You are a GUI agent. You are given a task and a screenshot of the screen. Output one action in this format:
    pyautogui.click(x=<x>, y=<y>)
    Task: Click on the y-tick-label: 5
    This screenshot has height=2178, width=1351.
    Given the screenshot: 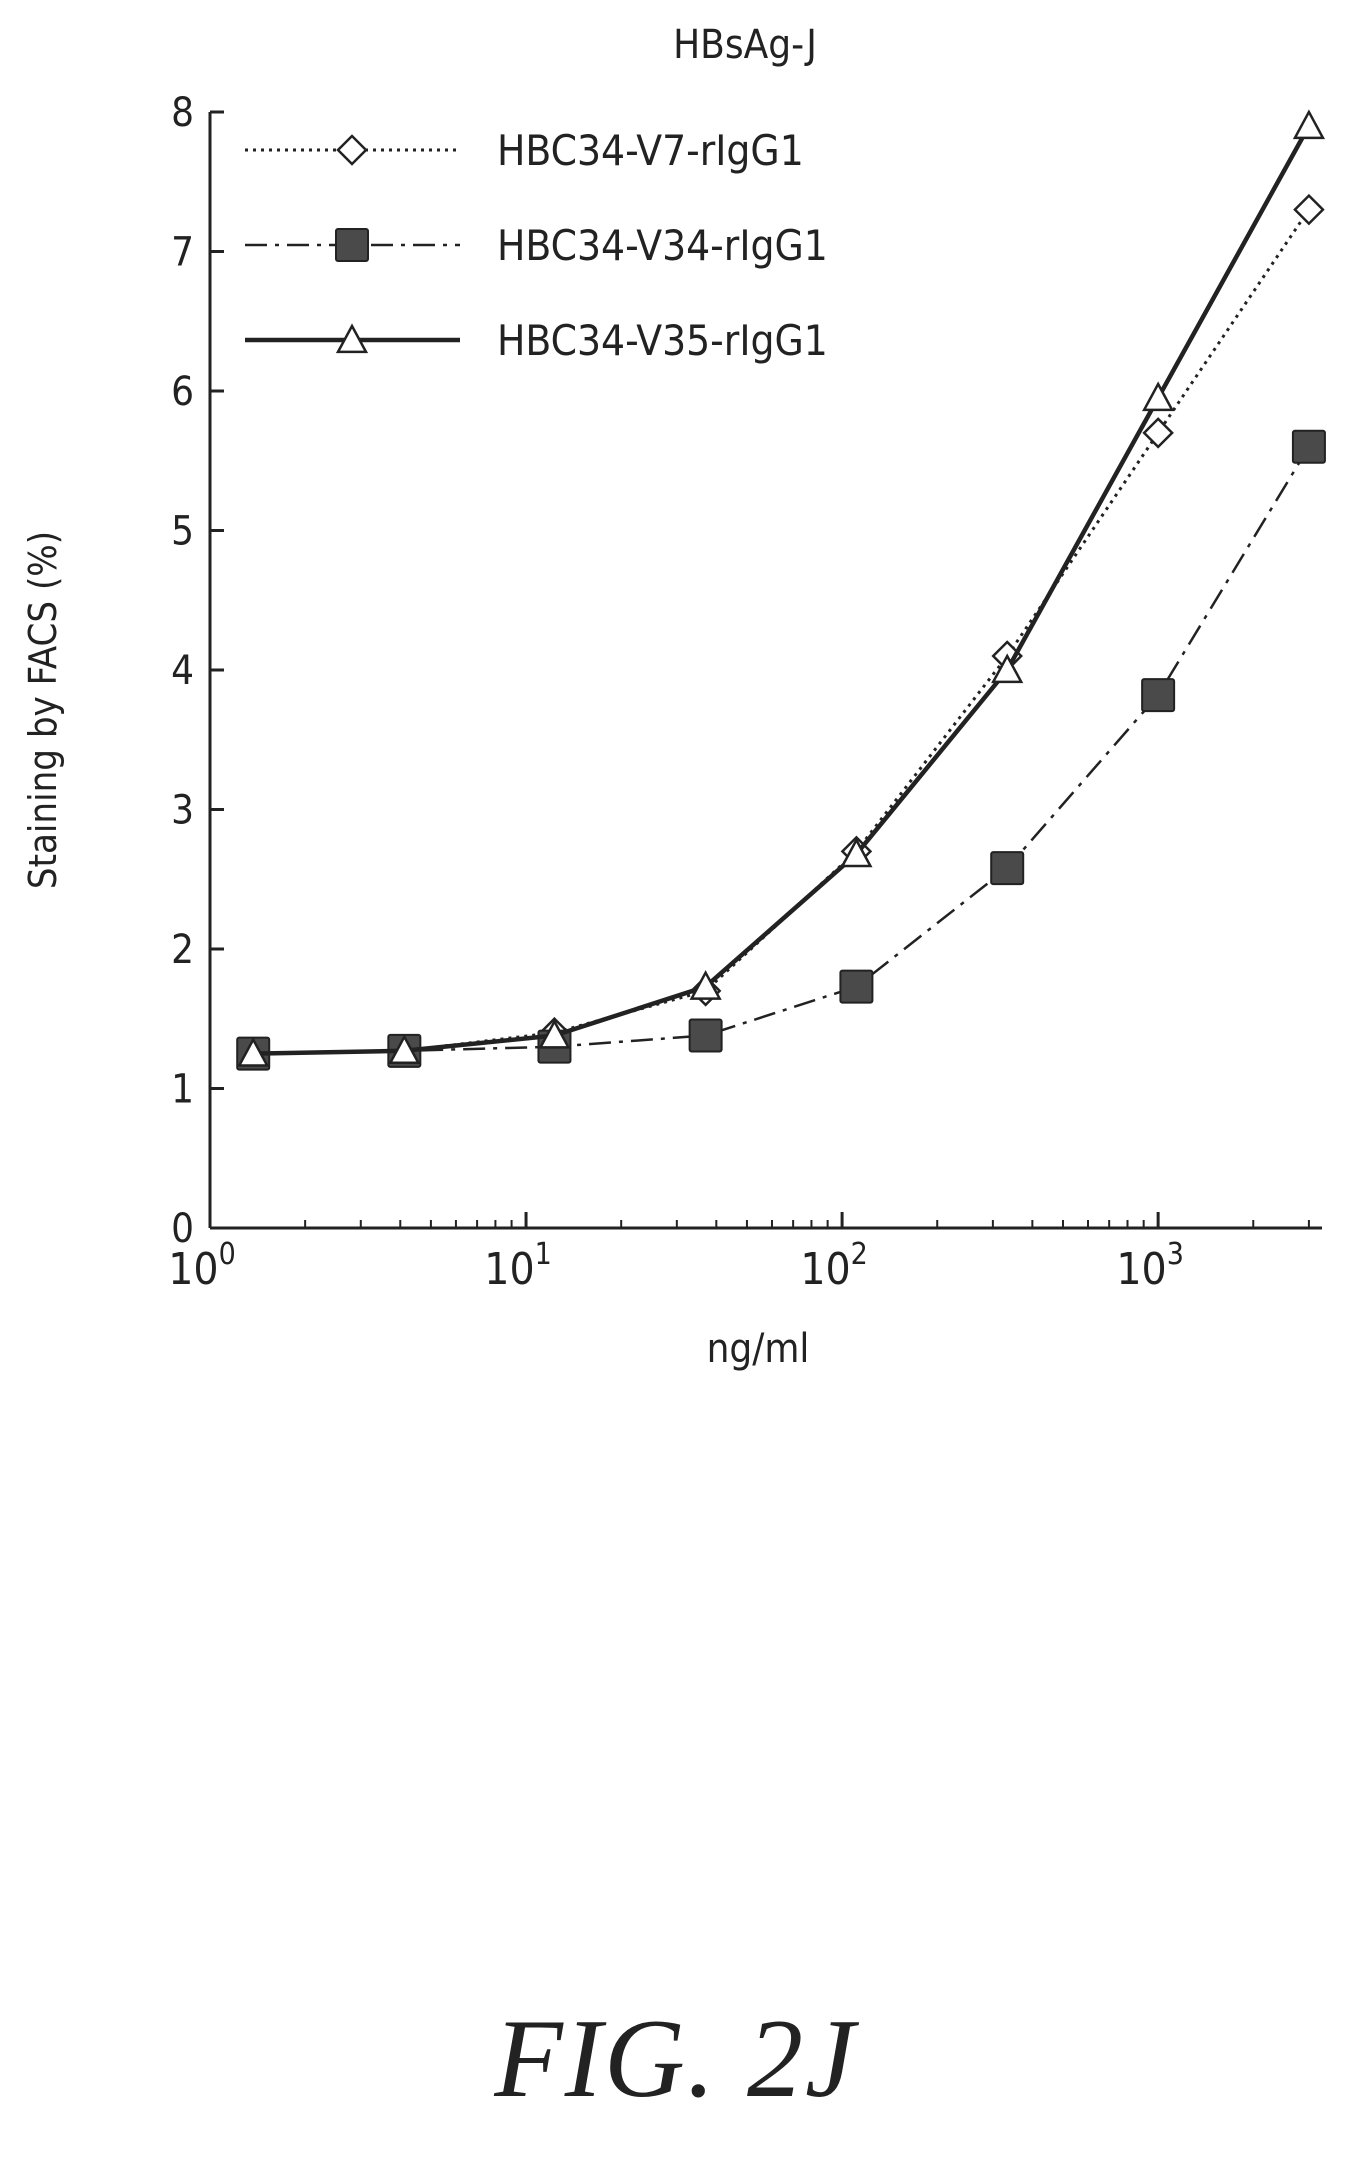 What is the action you would take?
    pyautogui.click(x=182, y=532)
    